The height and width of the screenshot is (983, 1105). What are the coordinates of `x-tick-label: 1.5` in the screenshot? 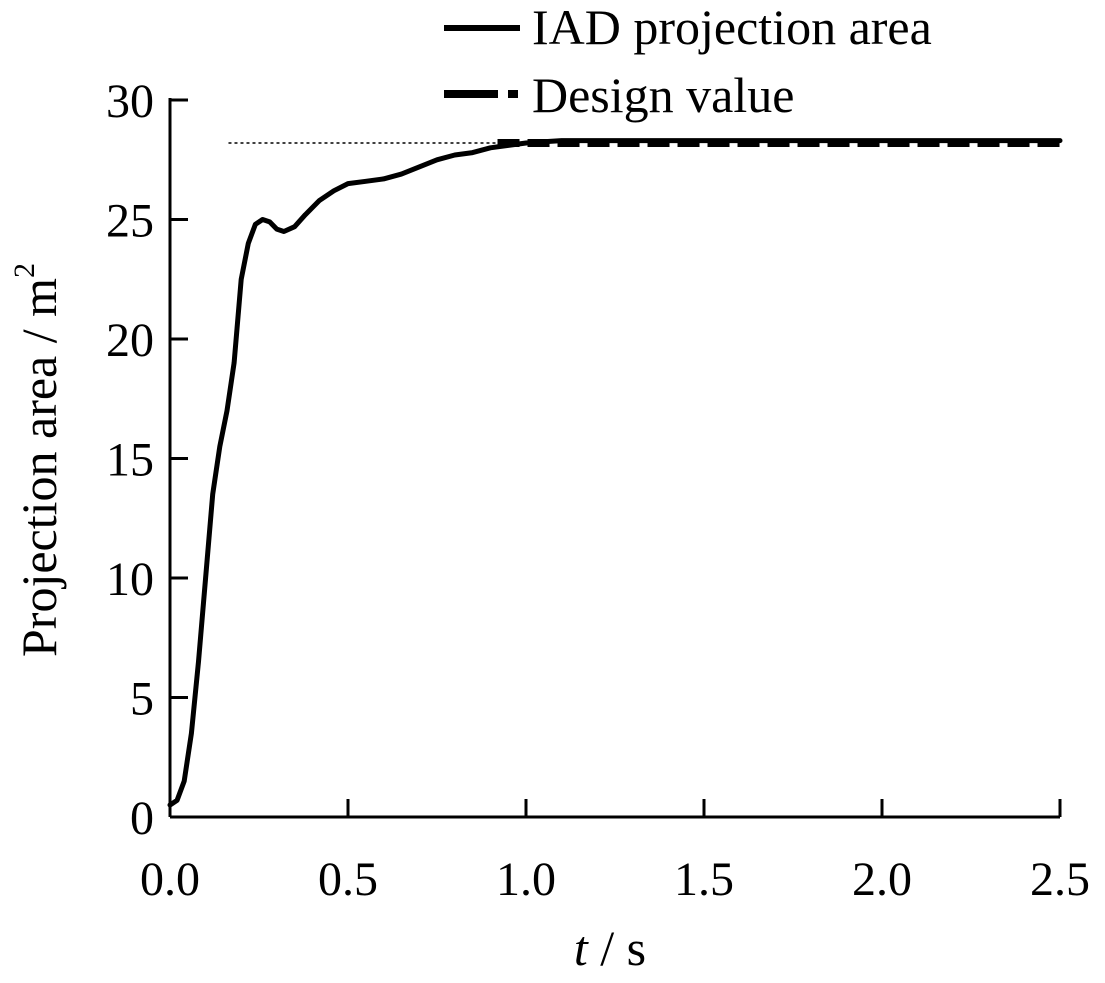 It's located at (704, 879).